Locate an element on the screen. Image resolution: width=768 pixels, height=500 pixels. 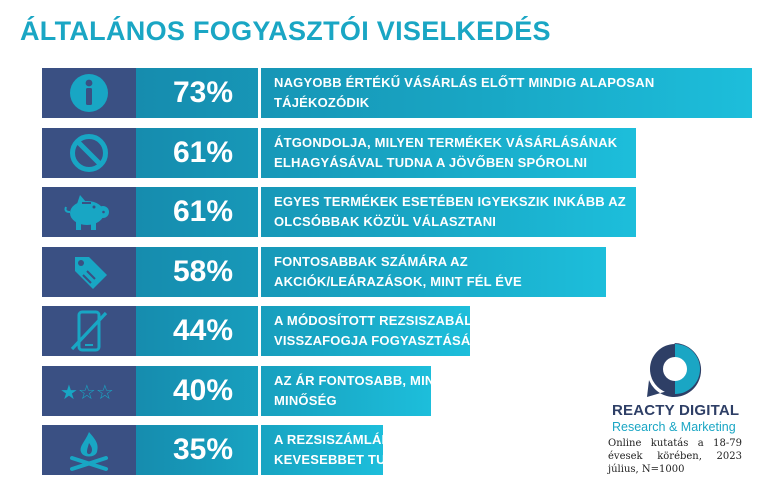
price-tag-icon is located at coordinates (91, 272).